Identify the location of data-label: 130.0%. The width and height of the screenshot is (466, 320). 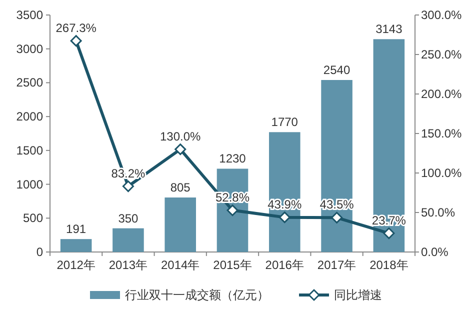
(181, 136).